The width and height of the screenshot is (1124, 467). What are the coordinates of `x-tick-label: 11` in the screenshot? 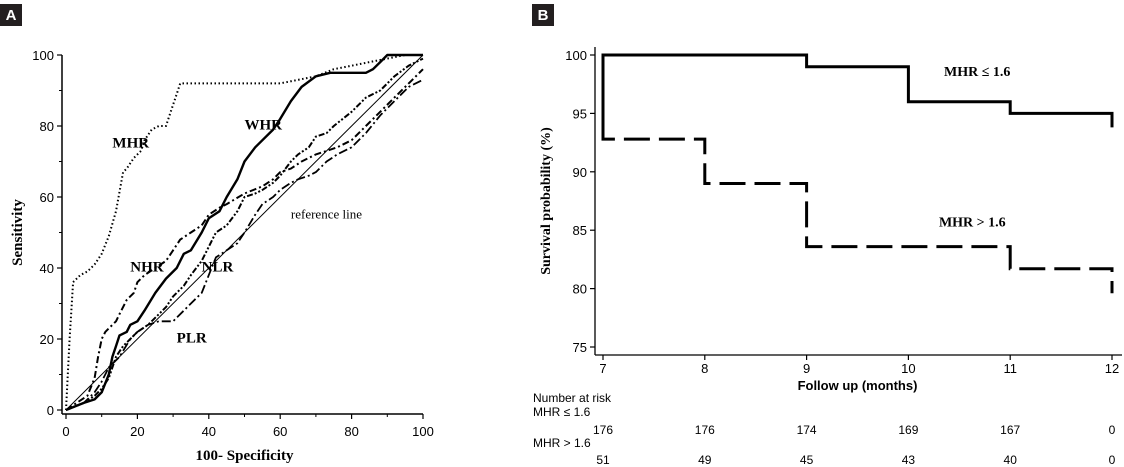 It's located at (1010, 368).